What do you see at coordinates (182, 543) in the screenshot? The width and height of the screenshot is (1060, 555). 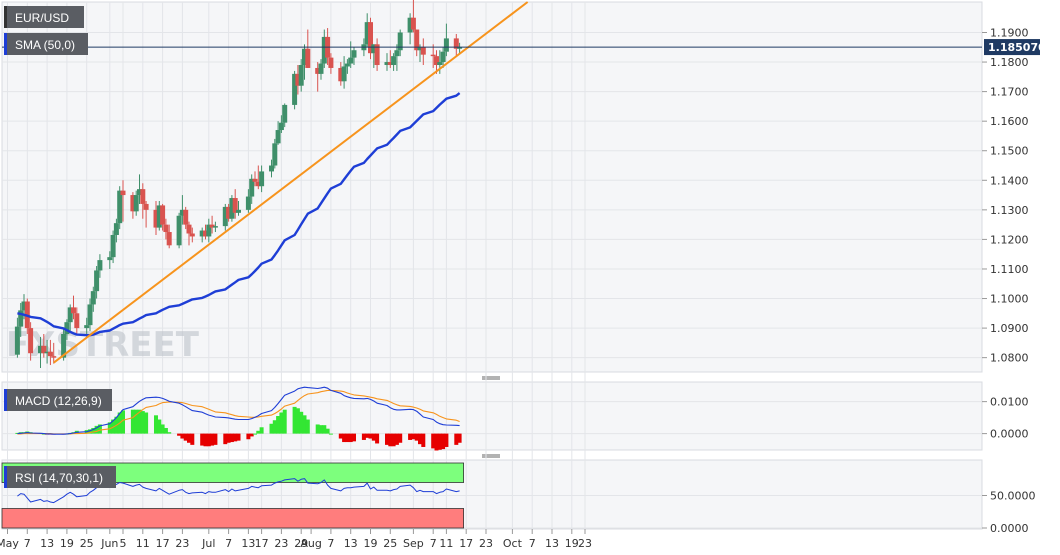 I see `x-tick-label: 23` at bounding box center [182, 543].